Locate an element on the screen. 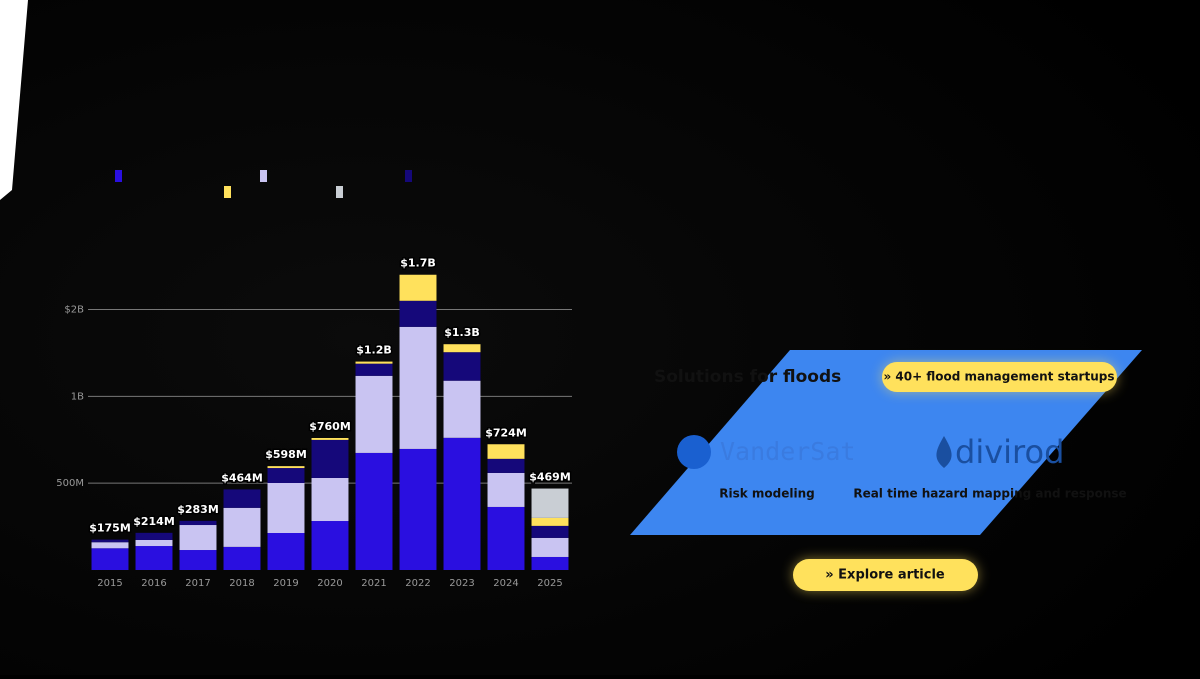  explore-button-label: » Explore article is located at coordinates (885, 575).